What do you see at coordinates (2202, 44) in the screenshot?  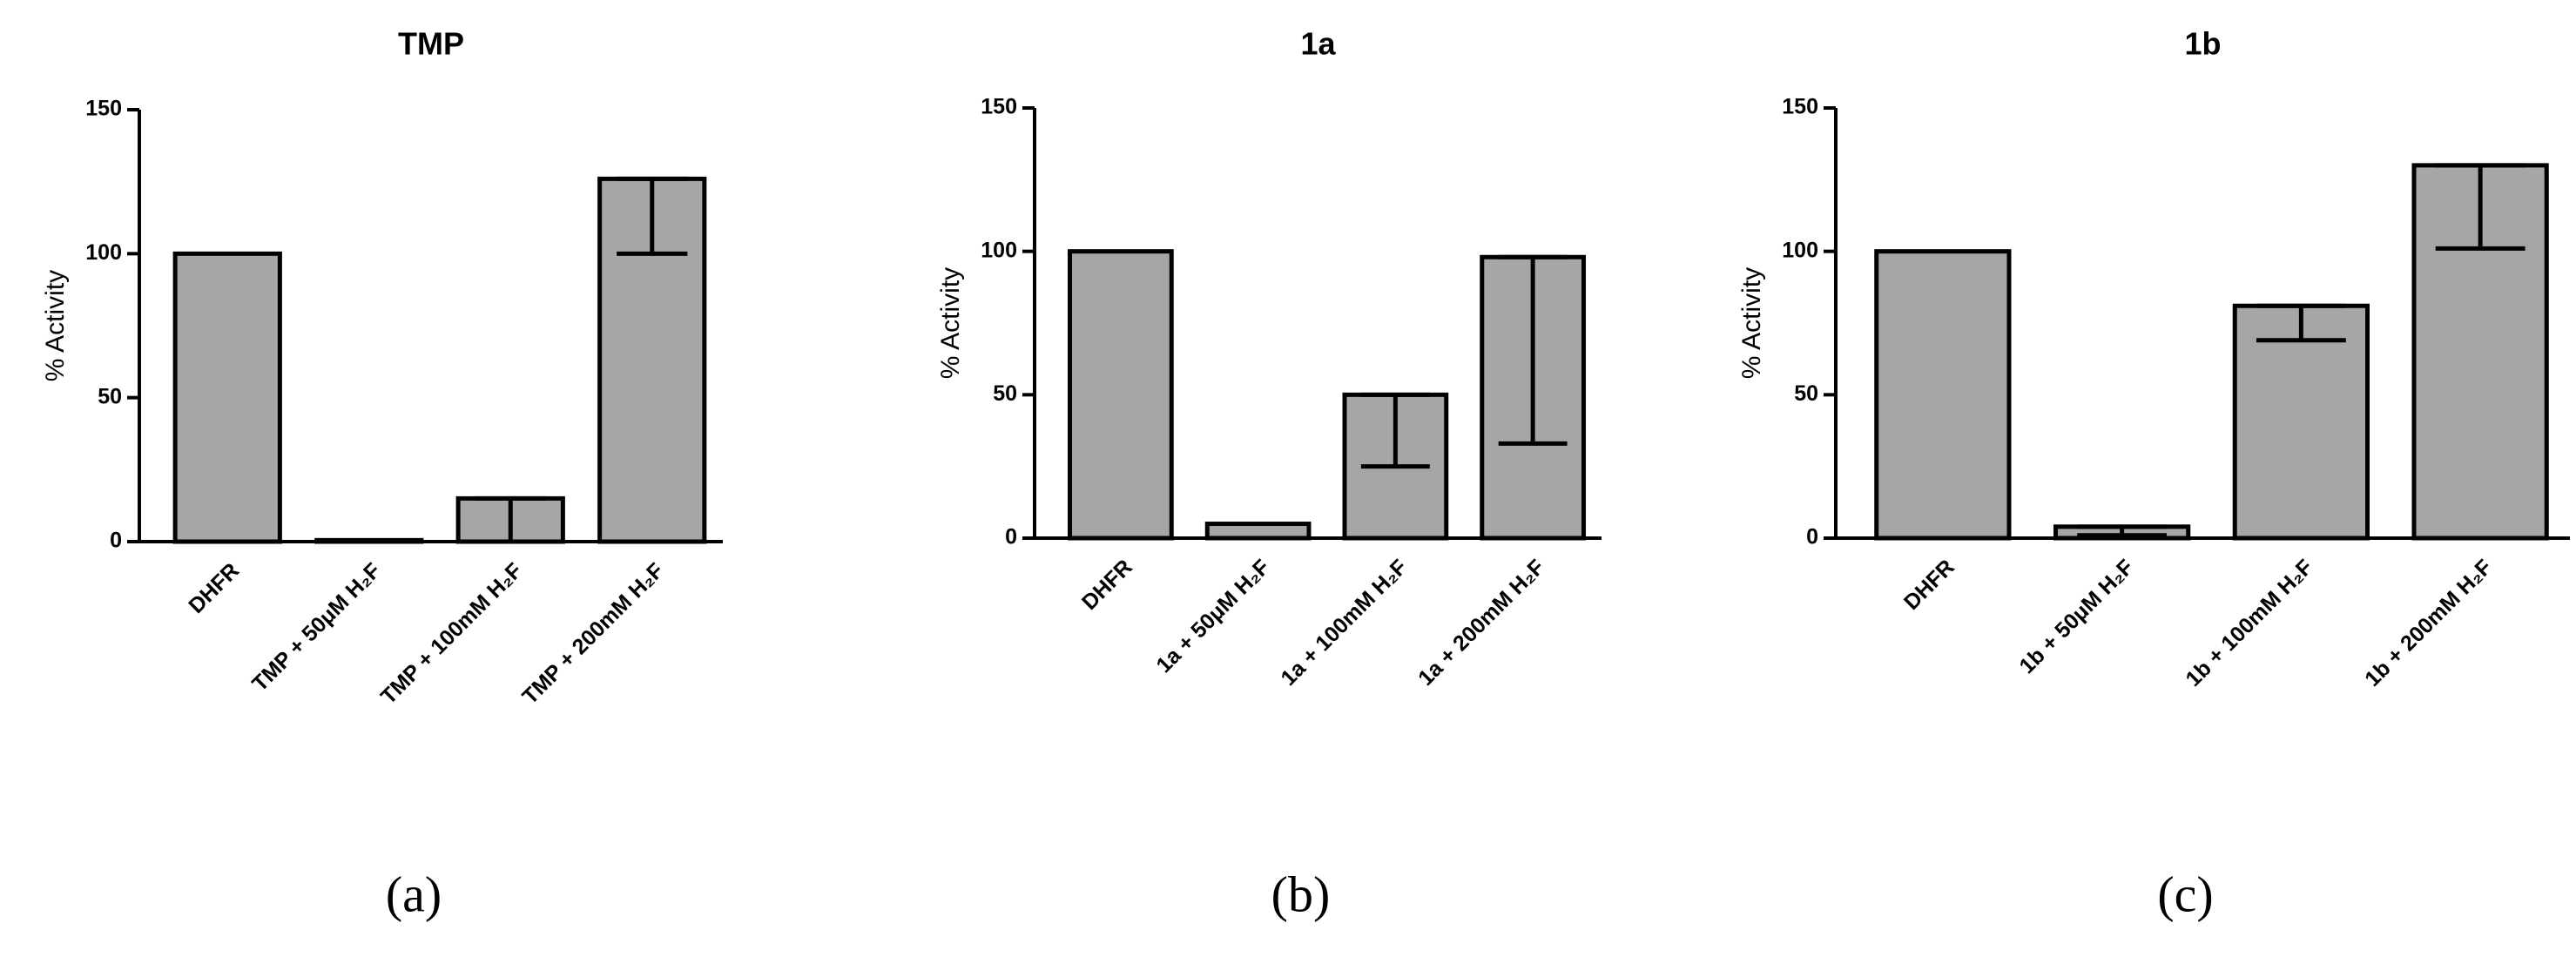 I see `chart-title: 1b` at bounding box center [2202, 44].